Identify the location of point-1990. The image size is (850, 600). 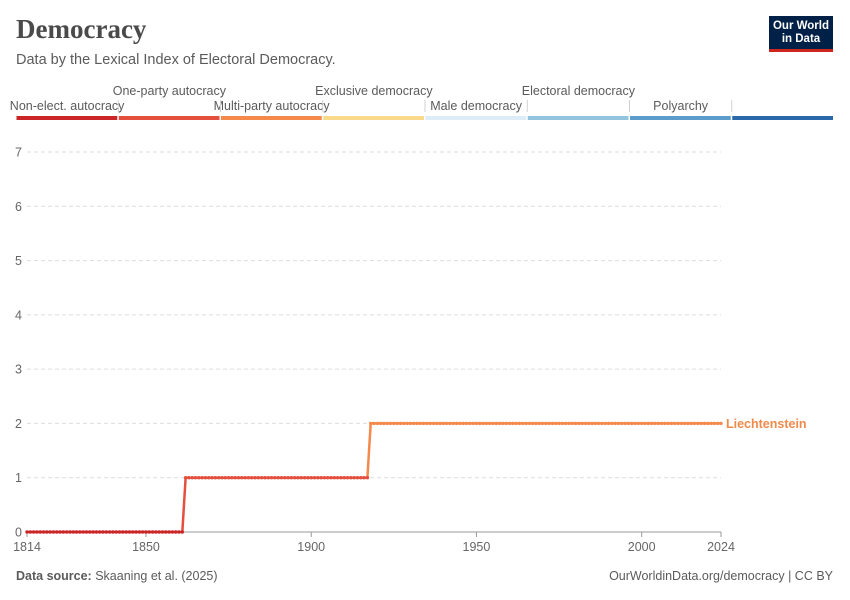
(608, 423).